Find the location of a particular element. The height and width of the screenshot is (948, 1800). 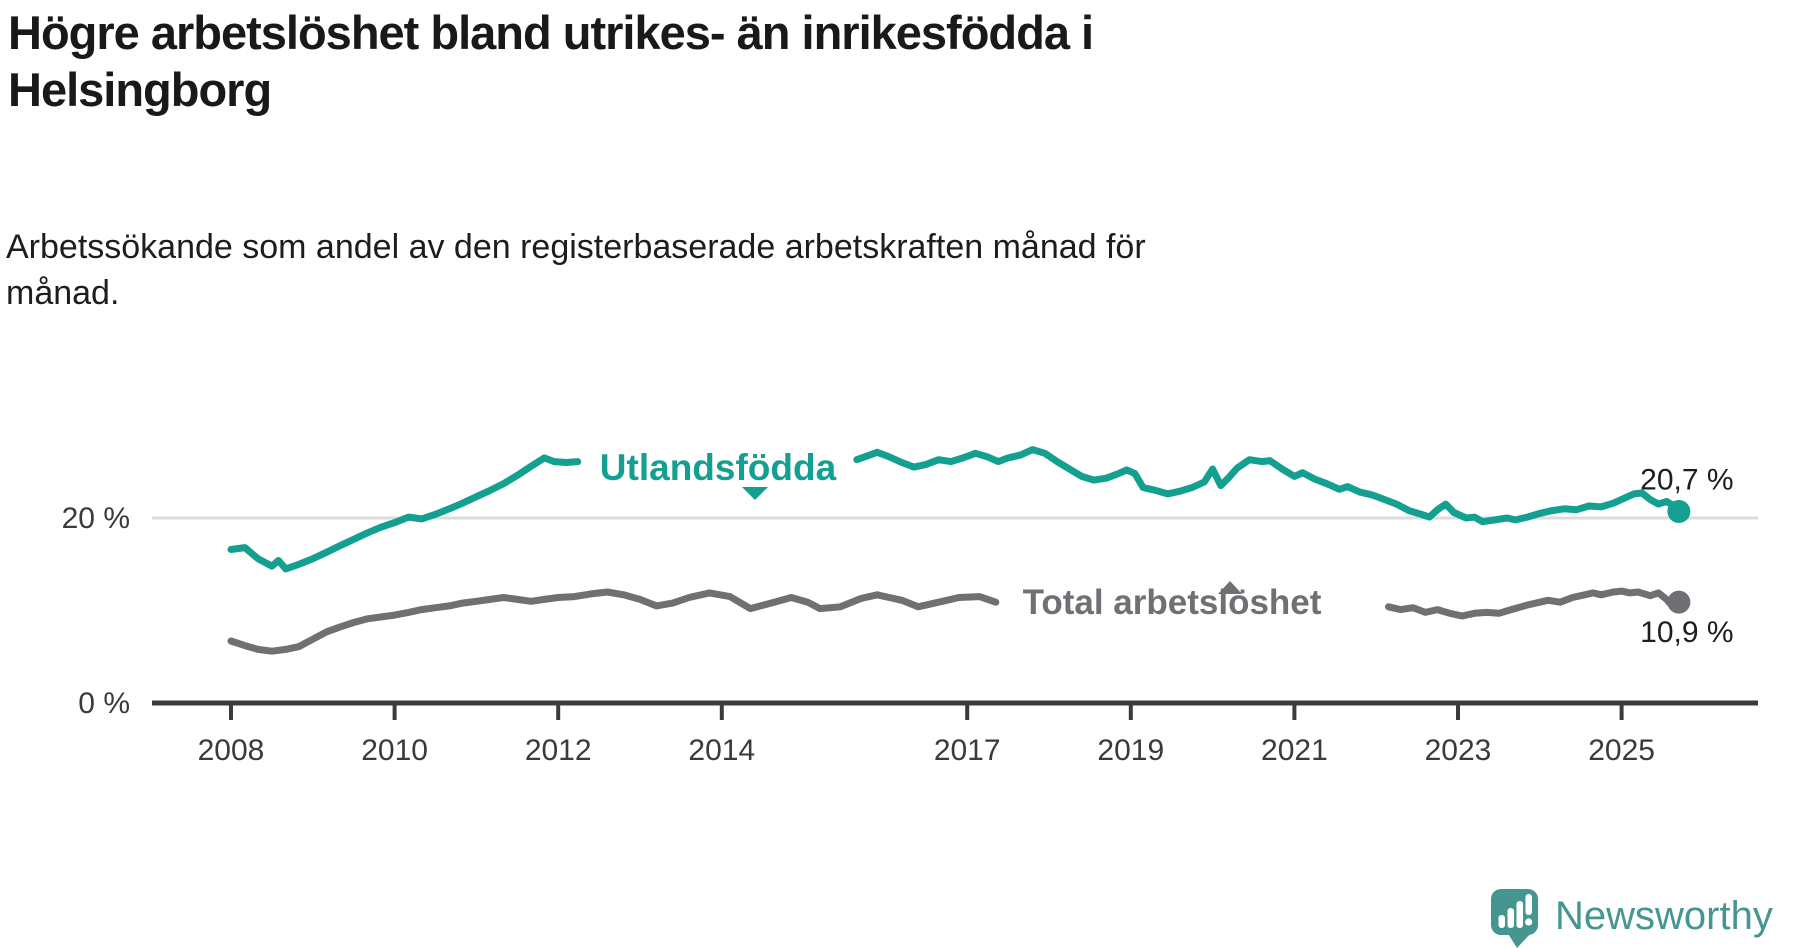

logo-bubble-tail is located at coordinates (1519, 940).